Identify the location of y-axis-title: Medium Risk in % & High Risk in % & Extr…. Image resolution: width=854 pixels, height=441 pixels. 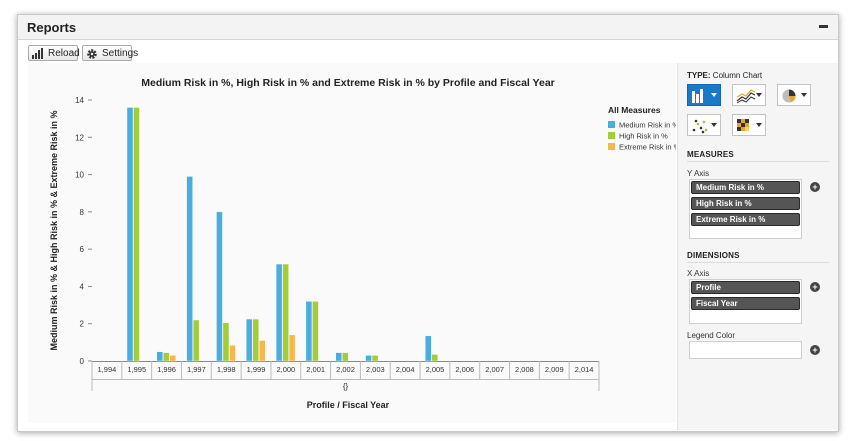
(54, 230).